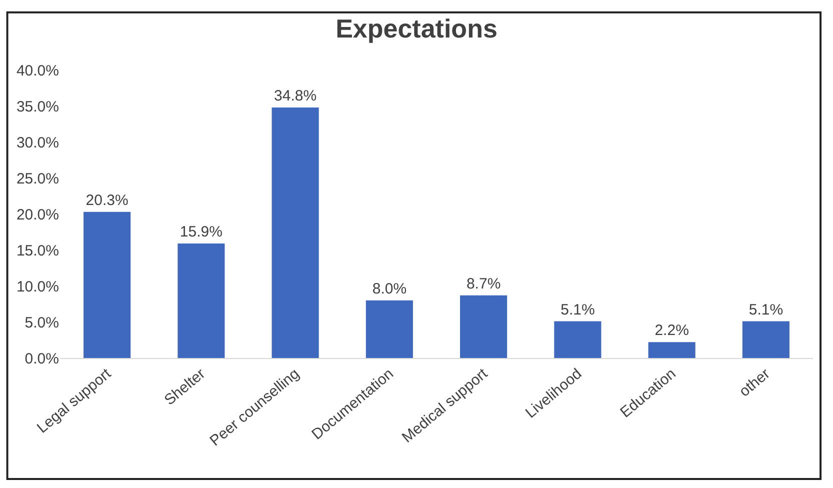 This screenshot has width=833, height=488. What do you see at coordinates (201, 232) in the screenshot?
I see `data-label: 15.9%` at bounding box center [201, 232].